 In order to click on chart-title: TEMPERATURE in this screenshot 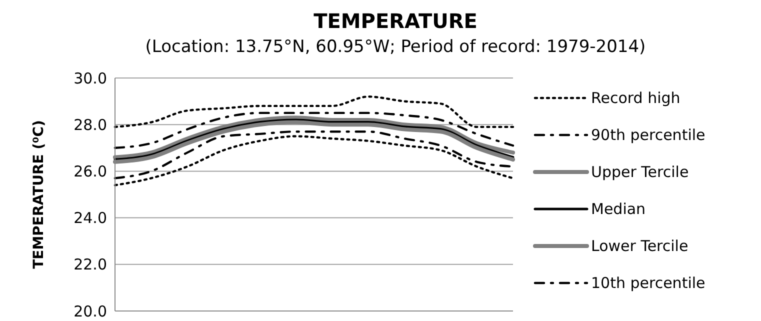, I will do `click(395, 21)`.